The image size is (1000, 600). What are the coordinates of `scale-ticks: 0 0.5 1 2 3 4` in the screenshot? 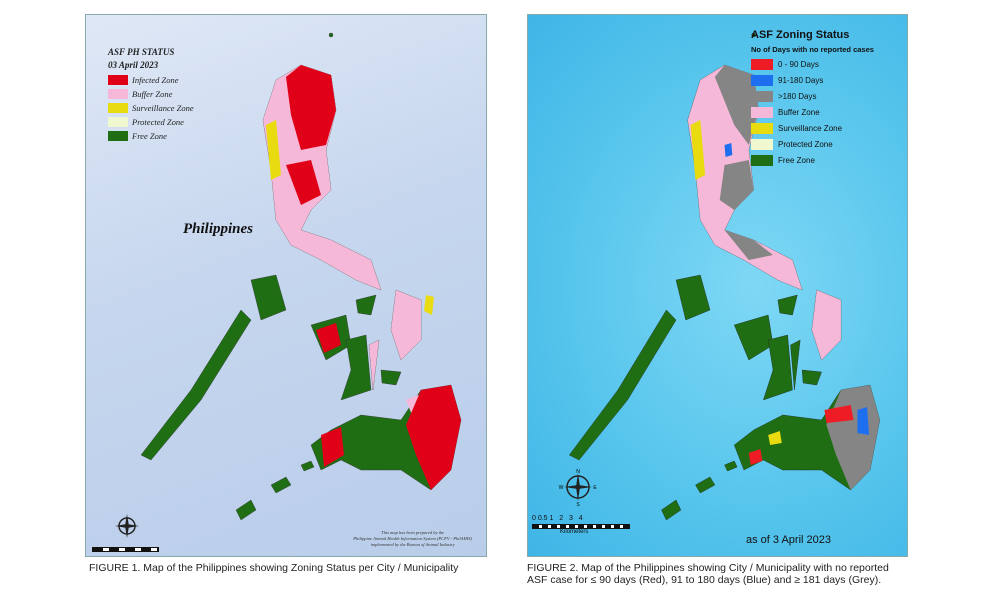 It's located at (557, 518).